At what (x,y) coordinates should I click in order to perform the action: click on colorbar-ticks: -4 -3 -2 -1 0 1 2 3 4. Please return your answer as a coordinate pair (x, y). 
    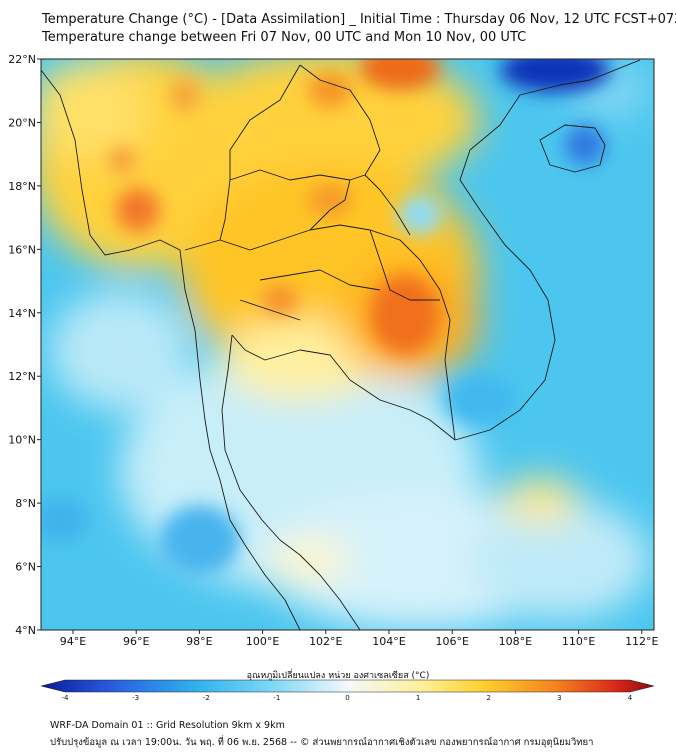
    Looking at the image, I should click on (347, 698).